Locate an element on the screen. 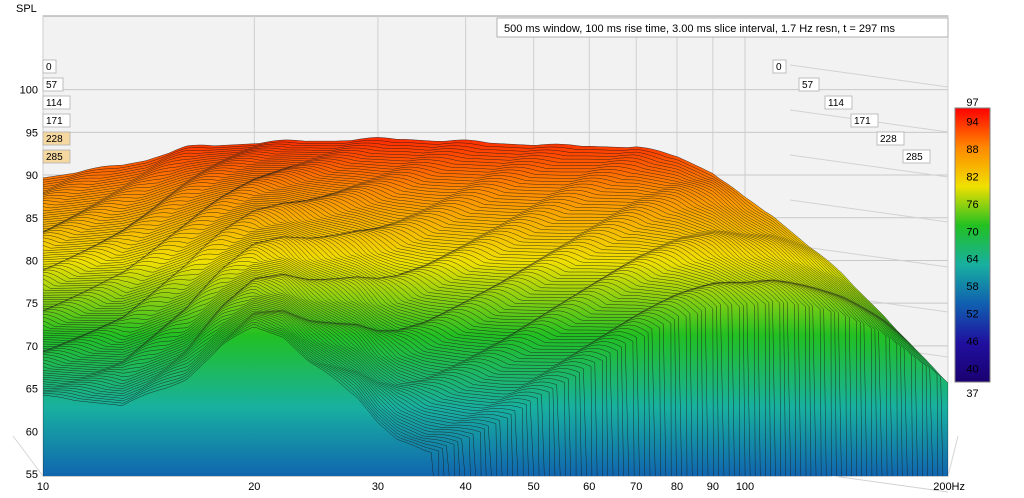 The image size is (1024, 498). y-tick-label: 70 is located at coordinates (32, 347).